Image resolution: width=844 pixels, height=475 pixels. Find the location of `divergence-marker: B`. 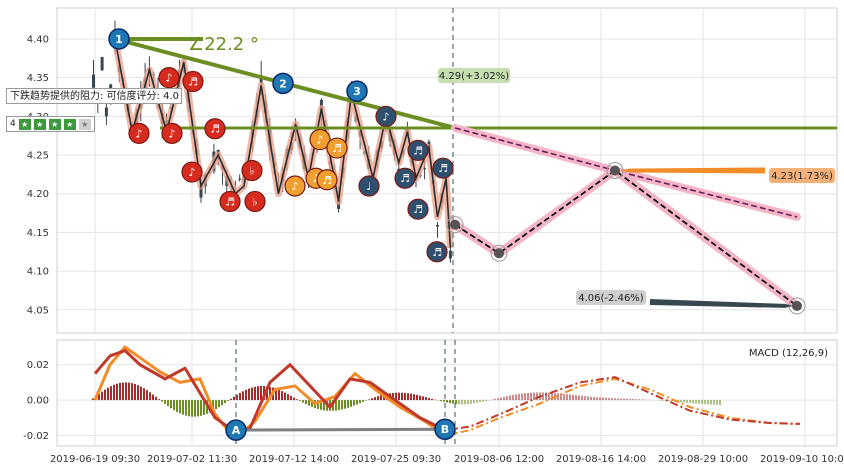

divergence-marker: B is located at coordinates (445, 429).